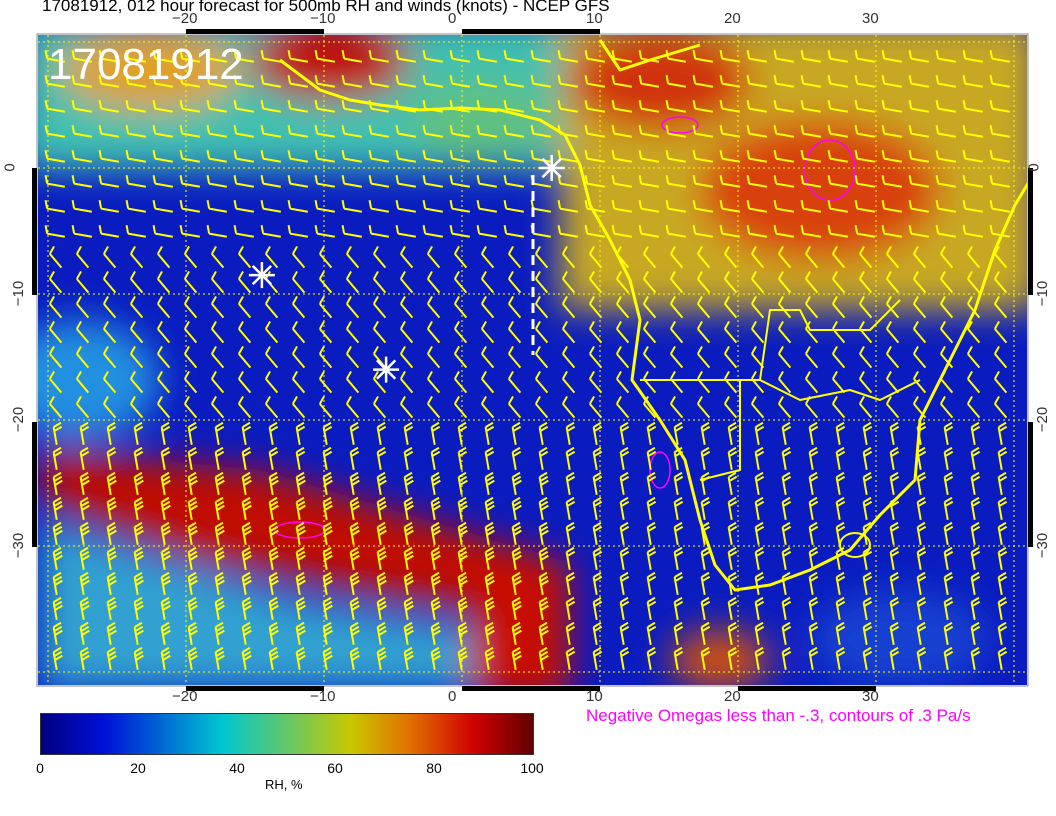 This screenshot has width=1056, height=816. What do you see at coordinates (146, 64) in the screenshot?
I see `date-stamp: 17081912` at bounding box center [146, 64].